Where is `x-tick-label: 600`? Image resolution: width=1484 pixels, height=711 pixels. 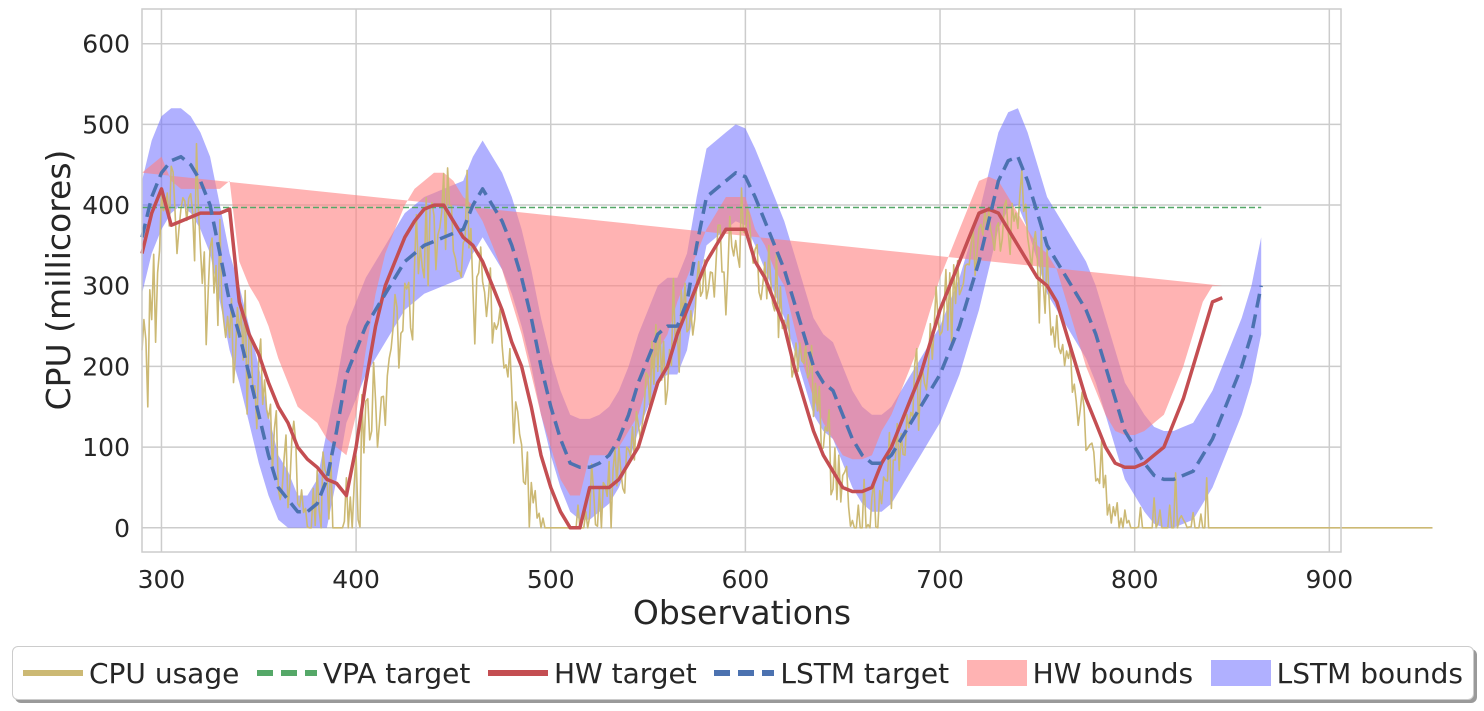
x-tick-label: 600 is located at coordinates (746, 579).